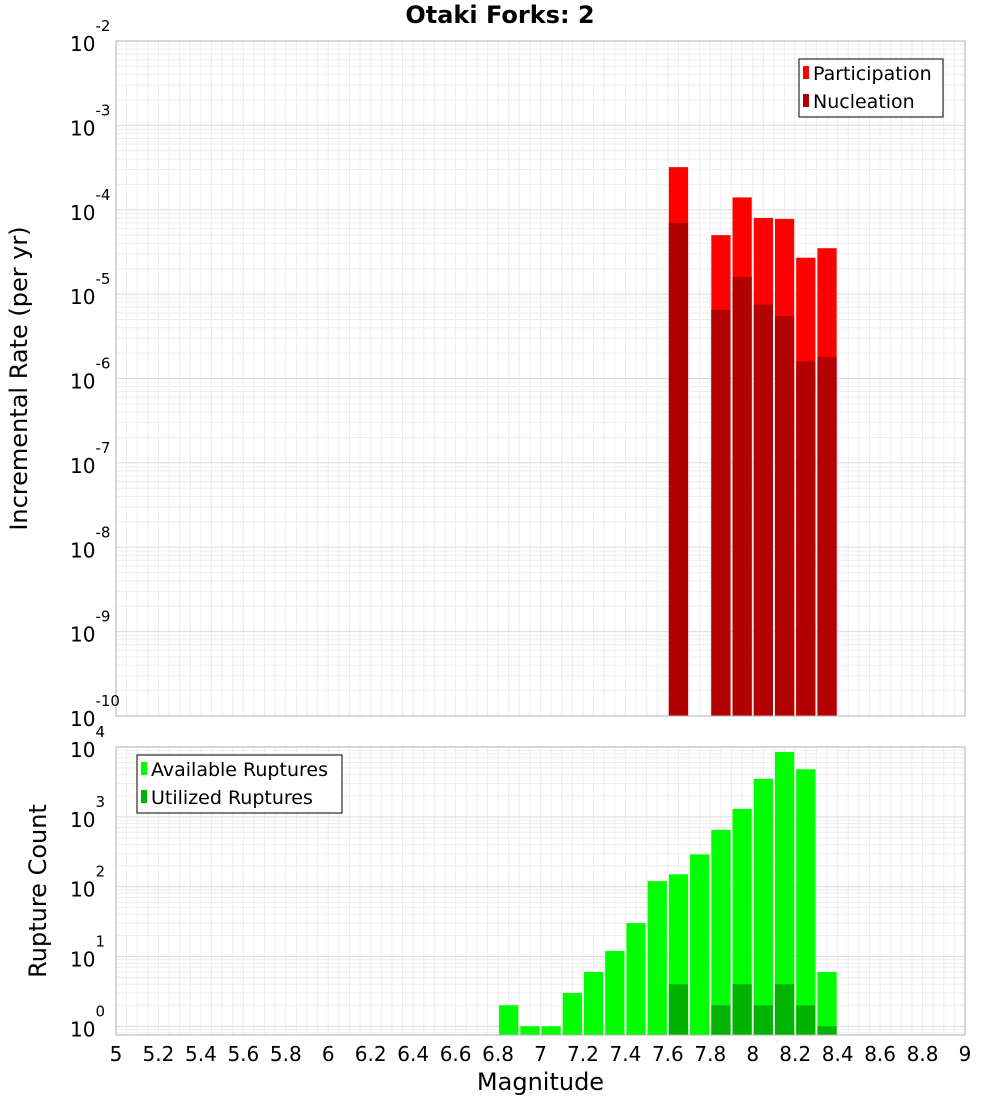 The width and height of the screenshot is (1000, 1104). I want to click on x-tick-label: 8, so click(752, 1054).